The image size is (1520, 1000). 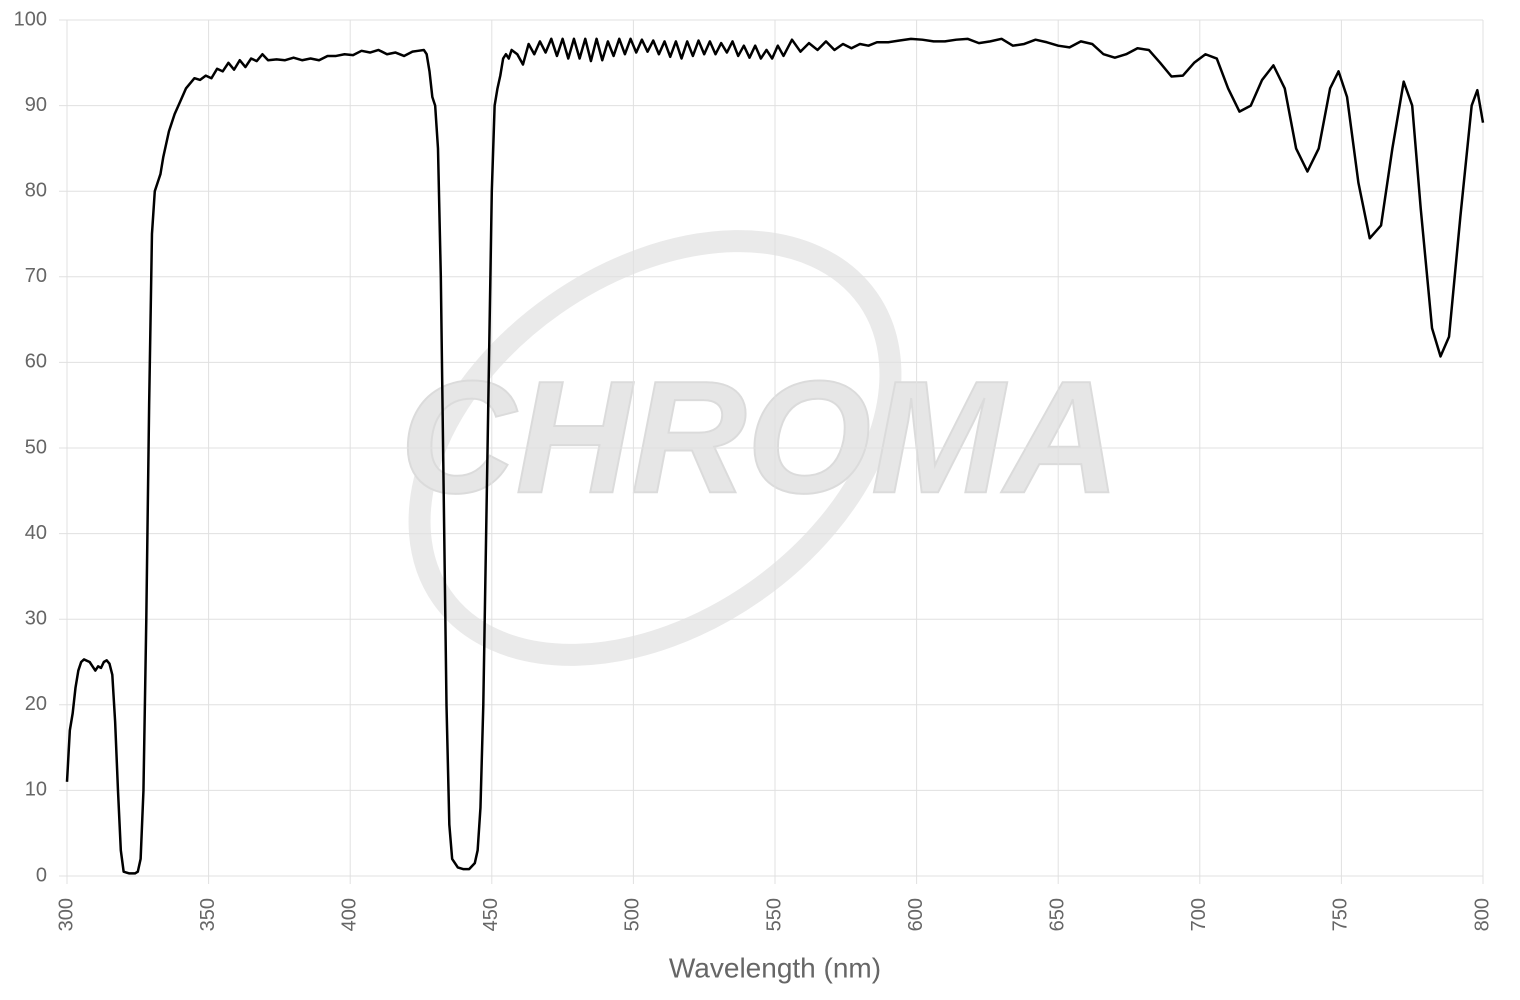 What do you see at coordinates (41, 875) in the screenshot?
I see `y-tick-label: 0` at bounding box center [41, 875].